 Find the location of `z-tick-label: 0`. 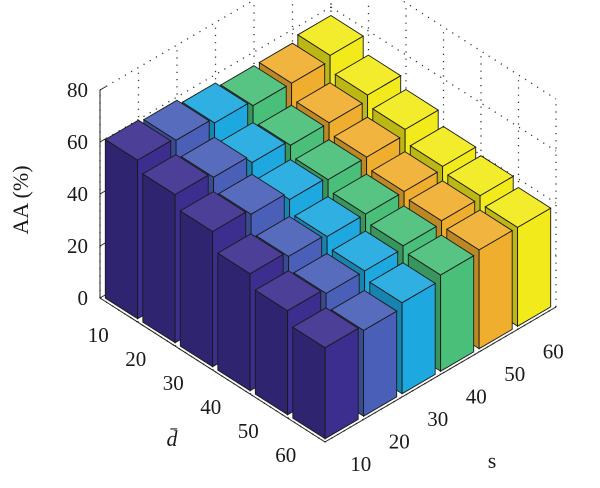

z-tick-label: 0 is located at coordinates (83, 298).